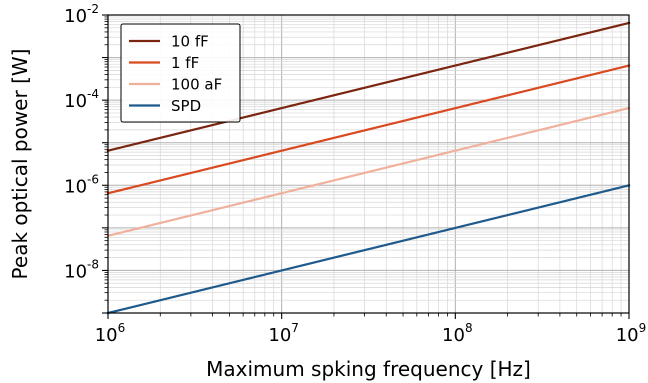 The width and height of the screenshot is (648, 383). Describe the element at coordinates (20, 164) in the screenshot. I see `y-axis-label: Peak optical power [W]` at that location.